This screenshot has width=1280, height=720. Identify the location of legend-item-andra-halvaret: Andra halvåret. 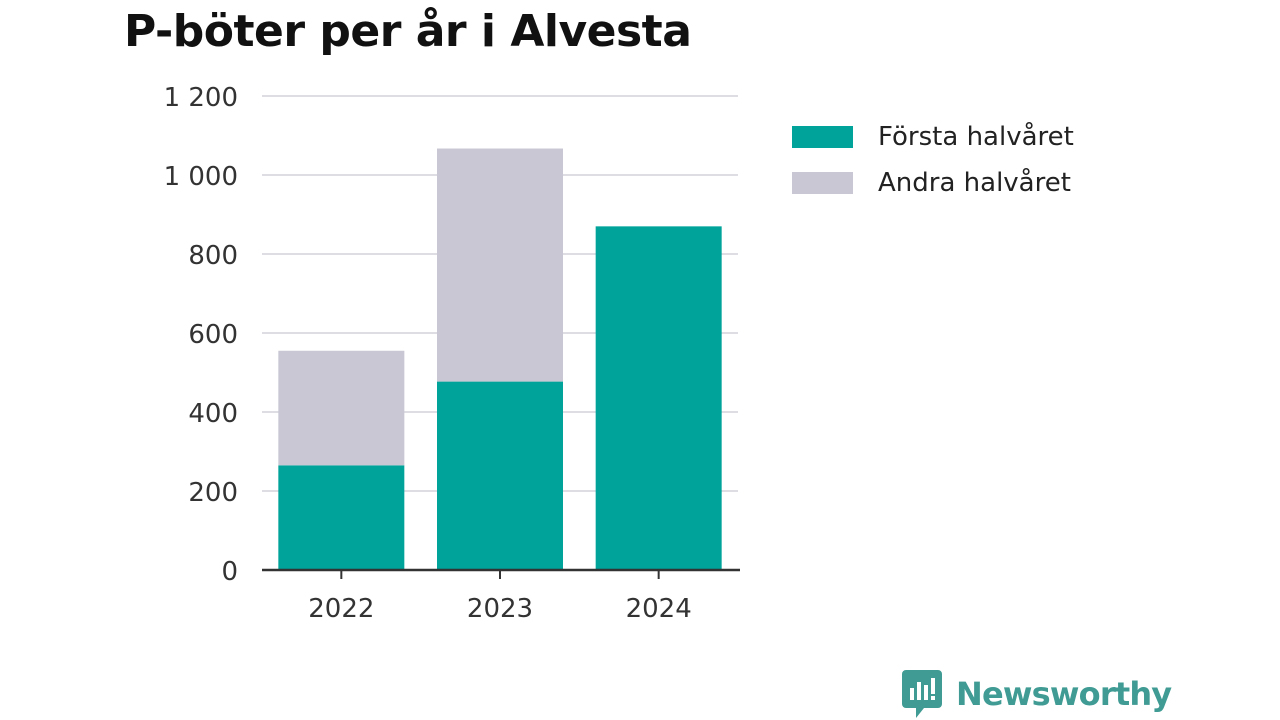
(933, 183).